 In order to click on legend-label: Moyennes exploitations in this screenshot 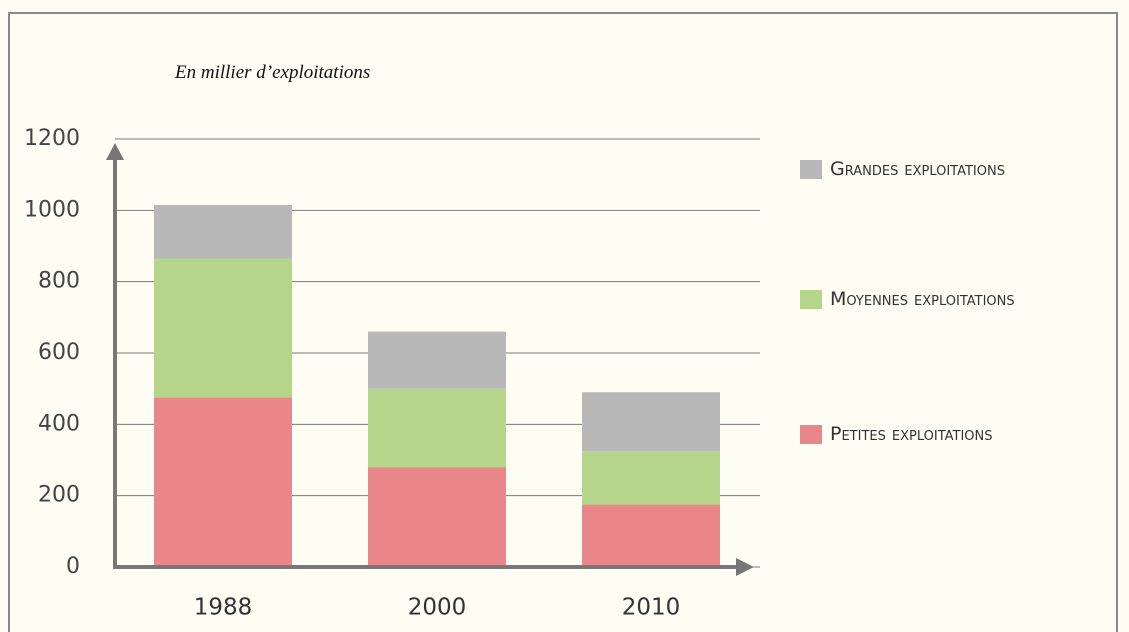, I will do `click(922, 299)`.